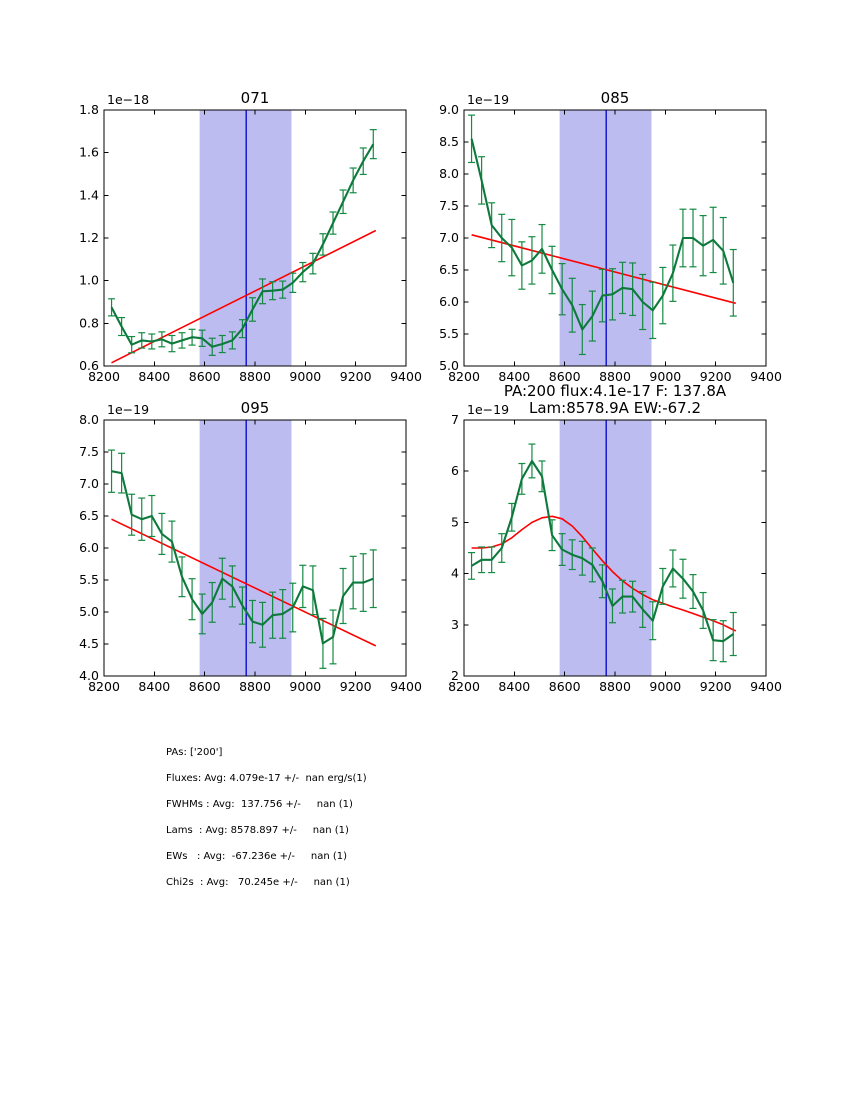 The image size is (850, 1100). I want to click on y-tick-label: 1.8, so click(89, 109).